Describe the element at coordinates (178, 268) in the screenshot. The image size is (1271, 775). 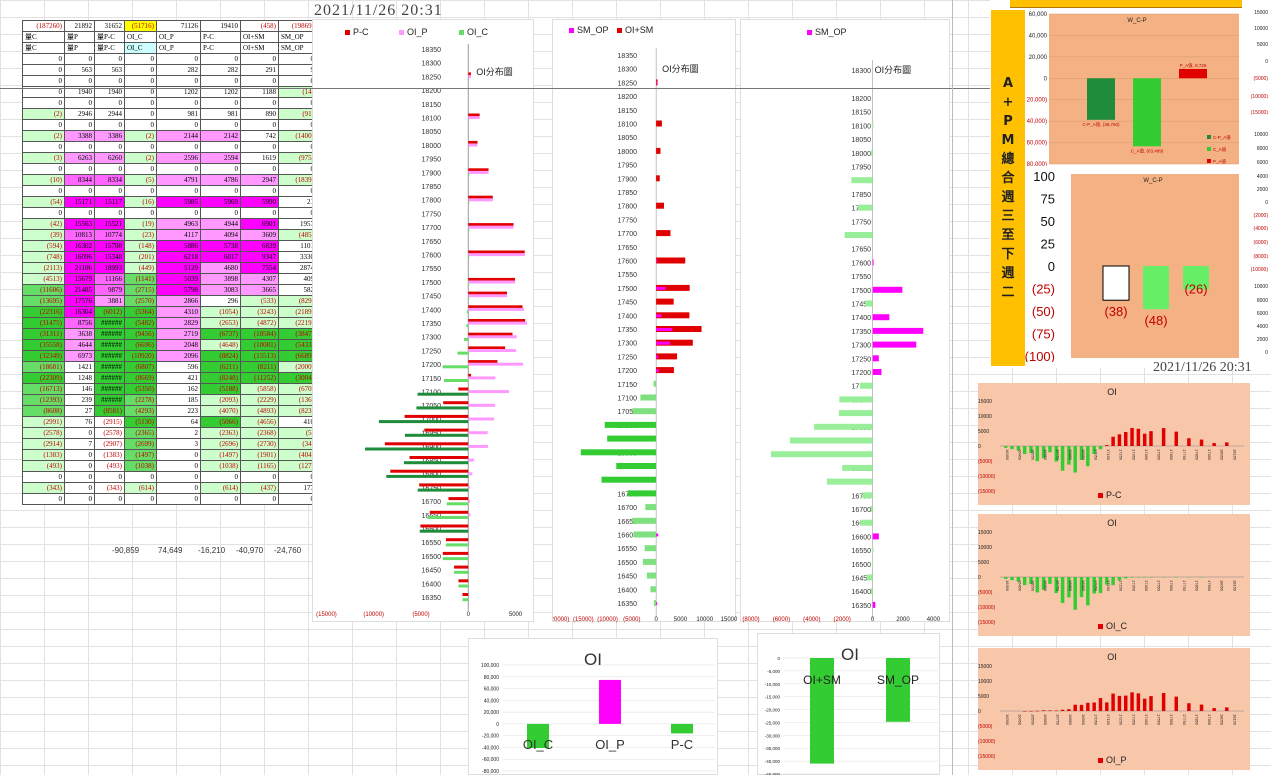
I see `table-cell: 5129` at that location.